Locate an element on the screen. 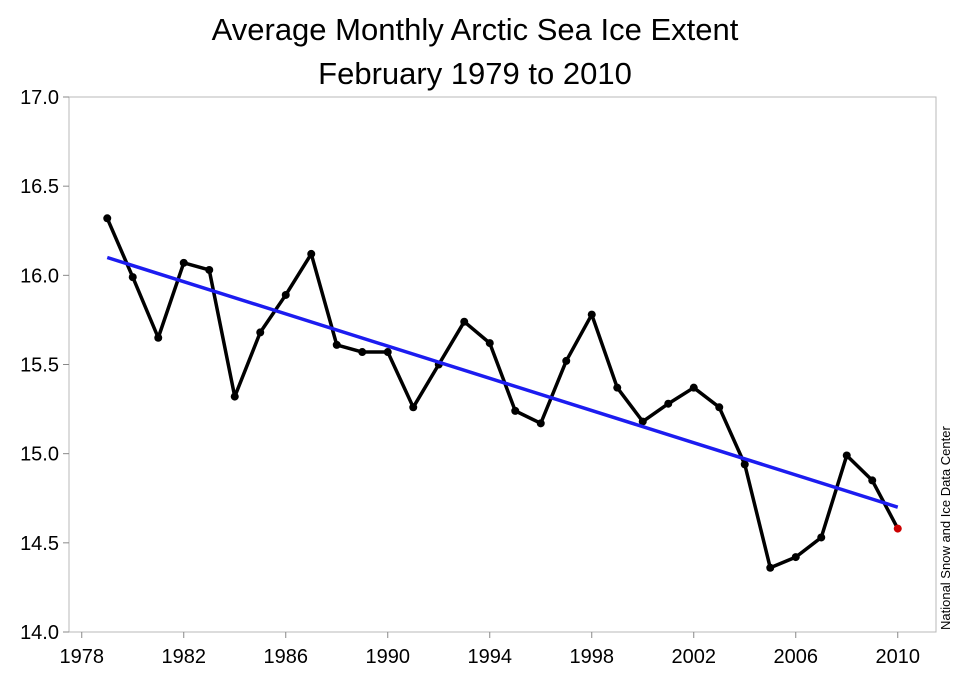 This screenshot has height=686, width=960. chart-title: Average Monthly Arctic Sea Ice Extent is located at coordinates (475, 29).